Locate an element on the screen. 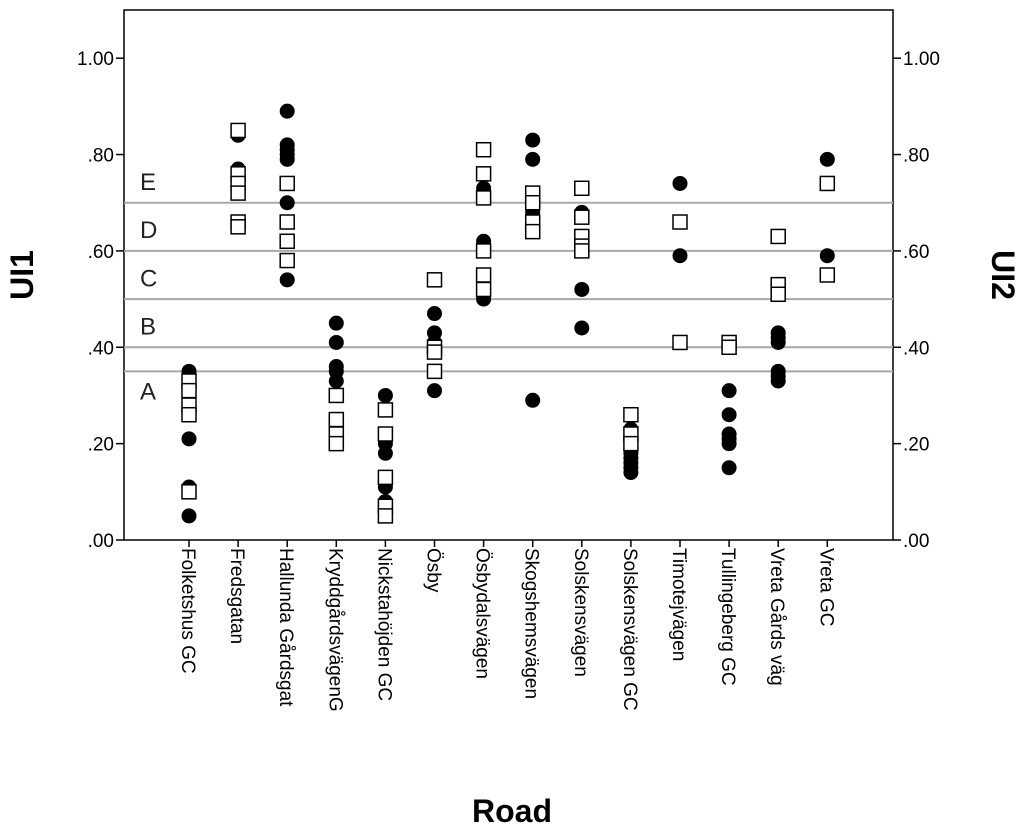 Image resolution: width=1024 pixels, height=832 pixels. x-tick-label: Ösbydalsvägen is located at coordinates (482, 613).